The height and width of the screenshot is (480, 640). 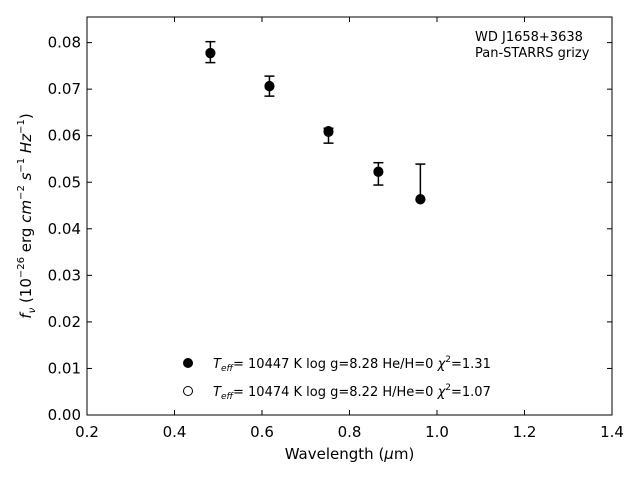 What do you see at coordinates (529, 37) in the screenshot?
I see `annotation-object-name: WD J1658+3638` at bounding box center [529, 37].